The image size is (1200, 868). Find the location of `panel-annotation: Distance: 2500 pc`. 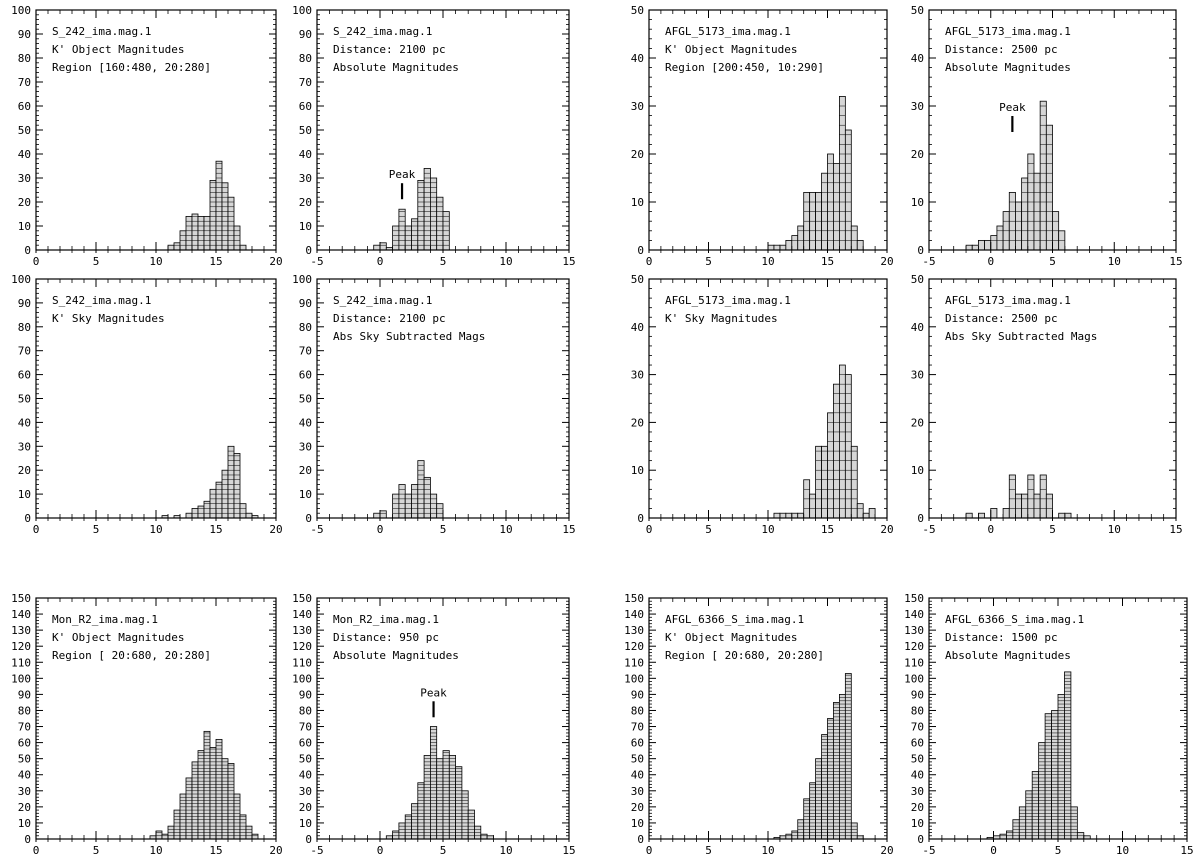

panel-annotation: Distance: 2500 pc is located at coordinates (1001, 49).